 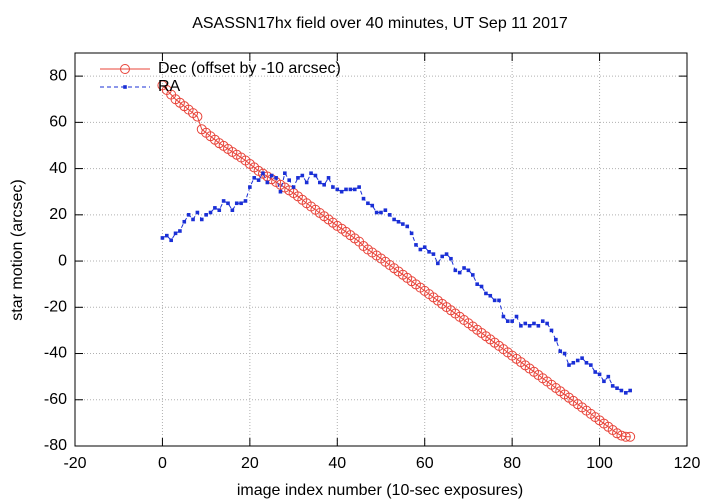 I want to click on y-tick-label: -20, so click(x=55, y=307).